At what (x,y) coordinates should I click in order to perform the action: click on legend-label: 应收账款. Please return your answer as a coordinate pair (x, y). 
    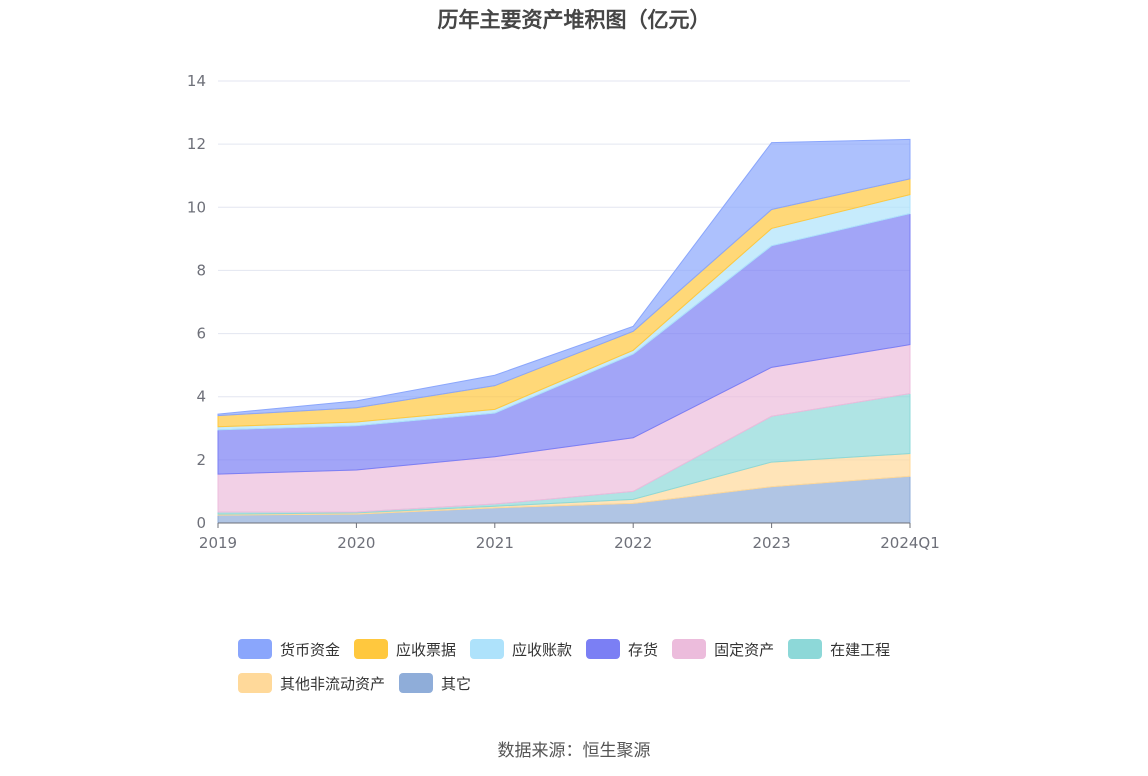
    Looking at the image, I should click on (542, 649).